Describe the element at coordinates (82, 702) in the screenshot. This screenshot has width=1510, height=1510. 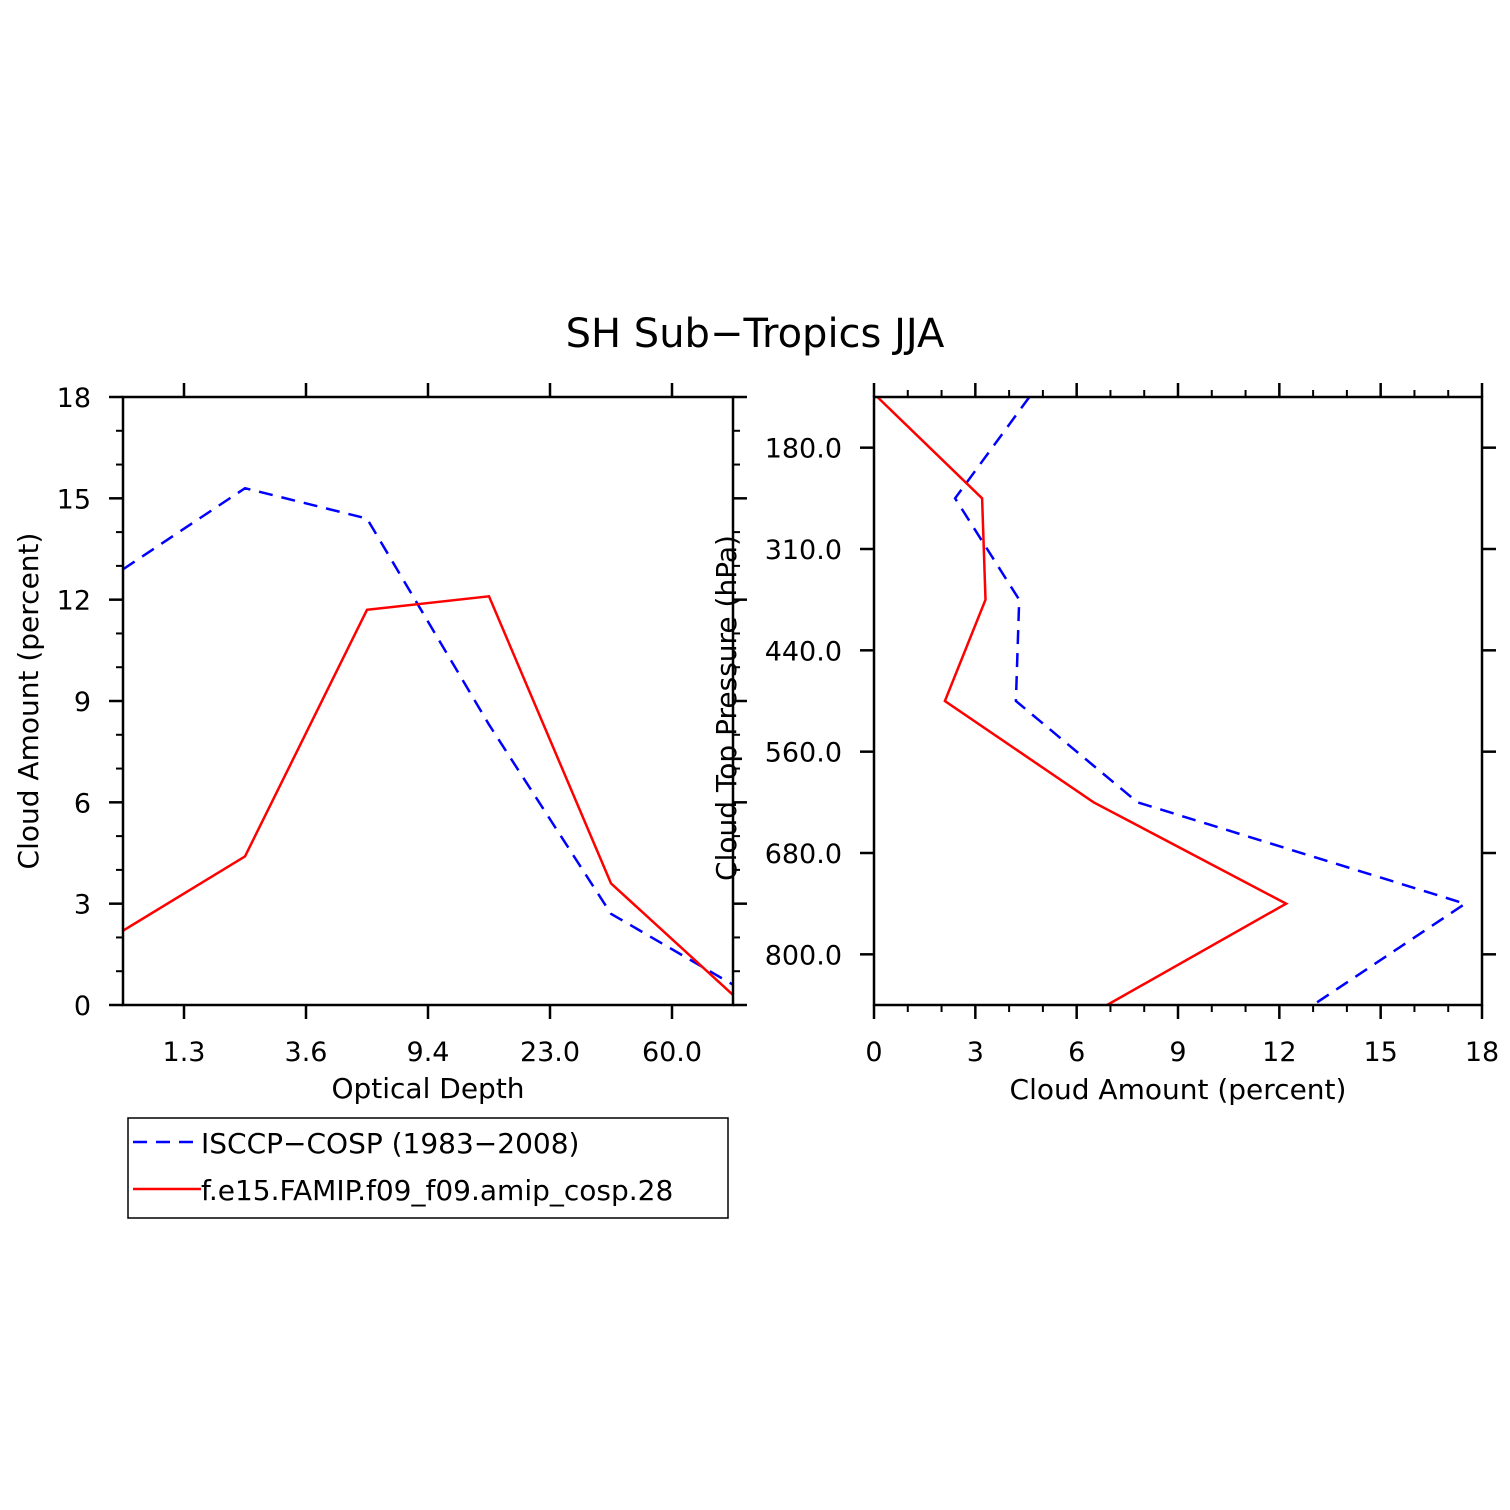
I see `left-y-tick-label-3: 9` at that location.